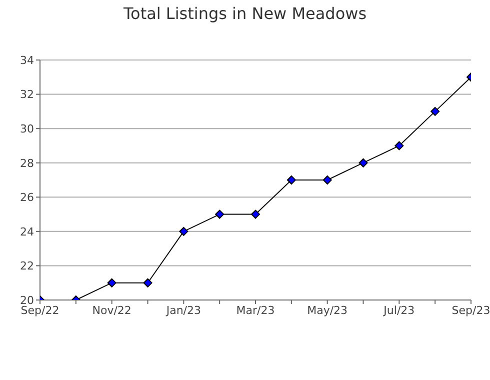 The width and height of the screenshot is (490, 380). What do you see at coordinates (245, 13) in the screenshot?
I see `chart-title: Total Listings in New Meadows` at bounding box center [245, 13].